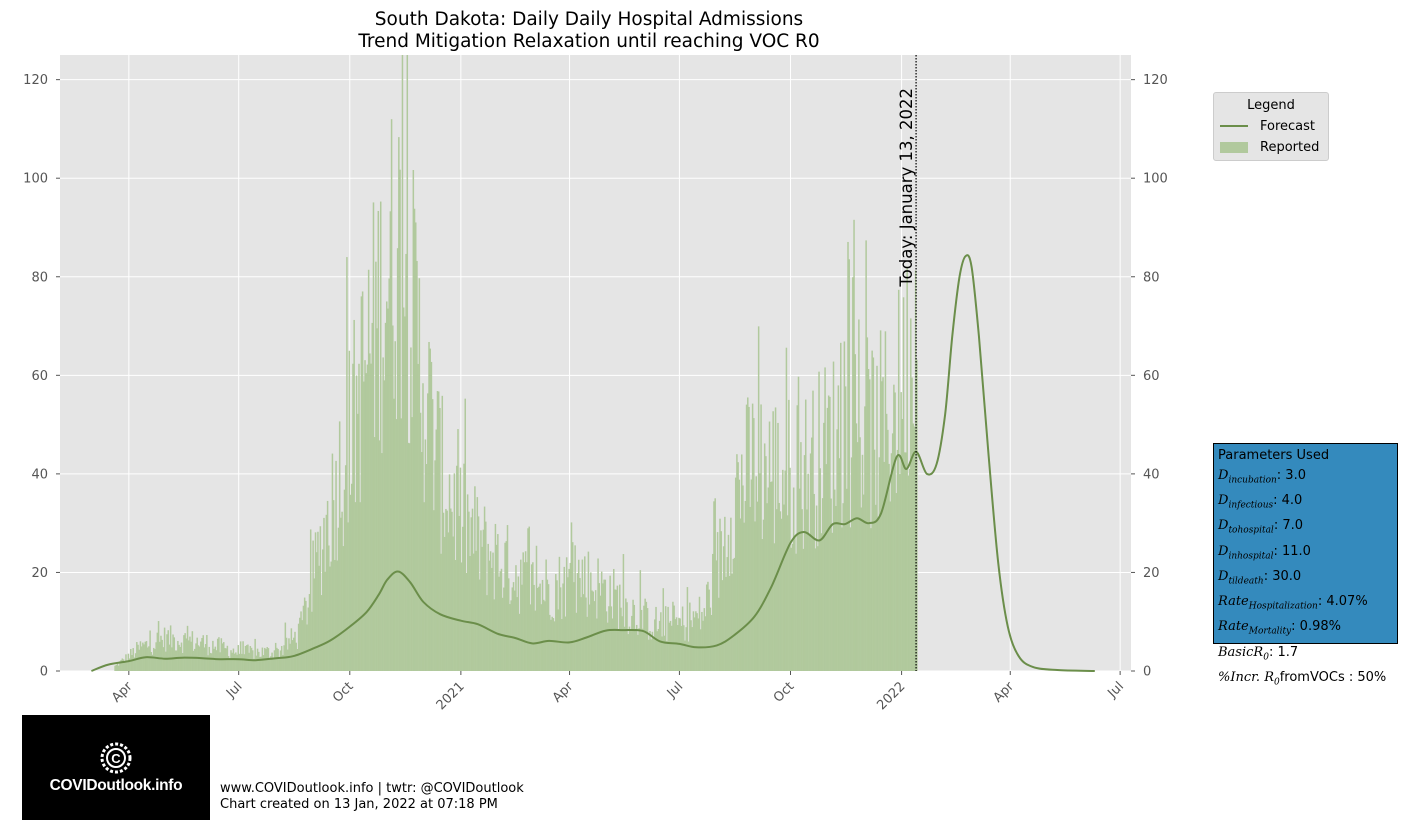 This screenshot has width=1403, height=830. What do you see at coordinates (1251, 556) in the screenshot?
I see `parameter-subscript: inhospital` at bounding box center [1251, 556].